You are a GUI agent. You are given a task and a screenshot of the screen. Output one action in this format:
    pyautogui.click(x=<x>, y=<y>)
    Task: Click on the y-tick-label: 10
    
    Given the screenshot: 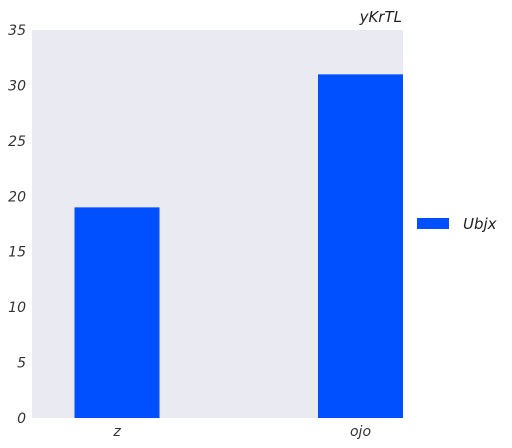 What is the action you would take?
    pyautogui.click(x=17, y=308)
    